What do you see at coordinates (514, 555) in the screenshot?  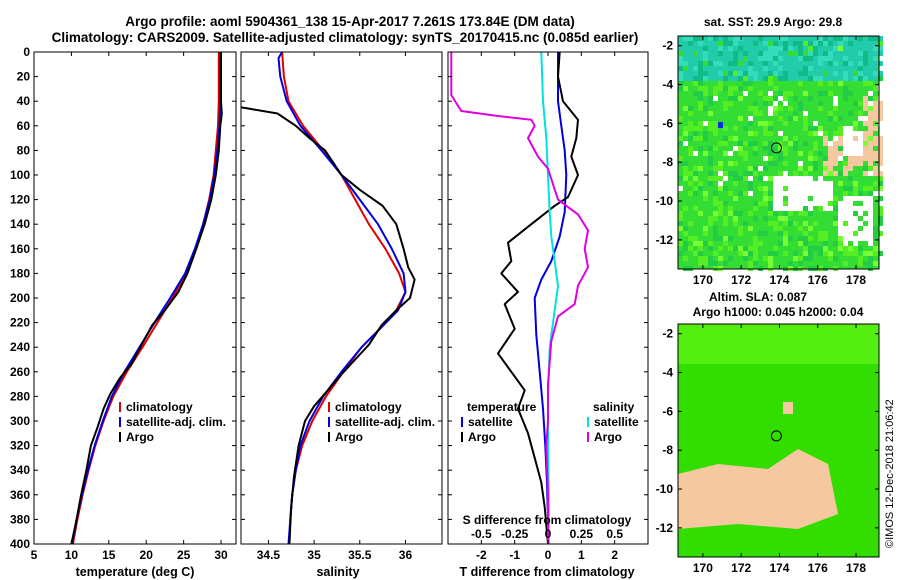 I see `x-tick-label: -1` at bounding box center [514, 555].